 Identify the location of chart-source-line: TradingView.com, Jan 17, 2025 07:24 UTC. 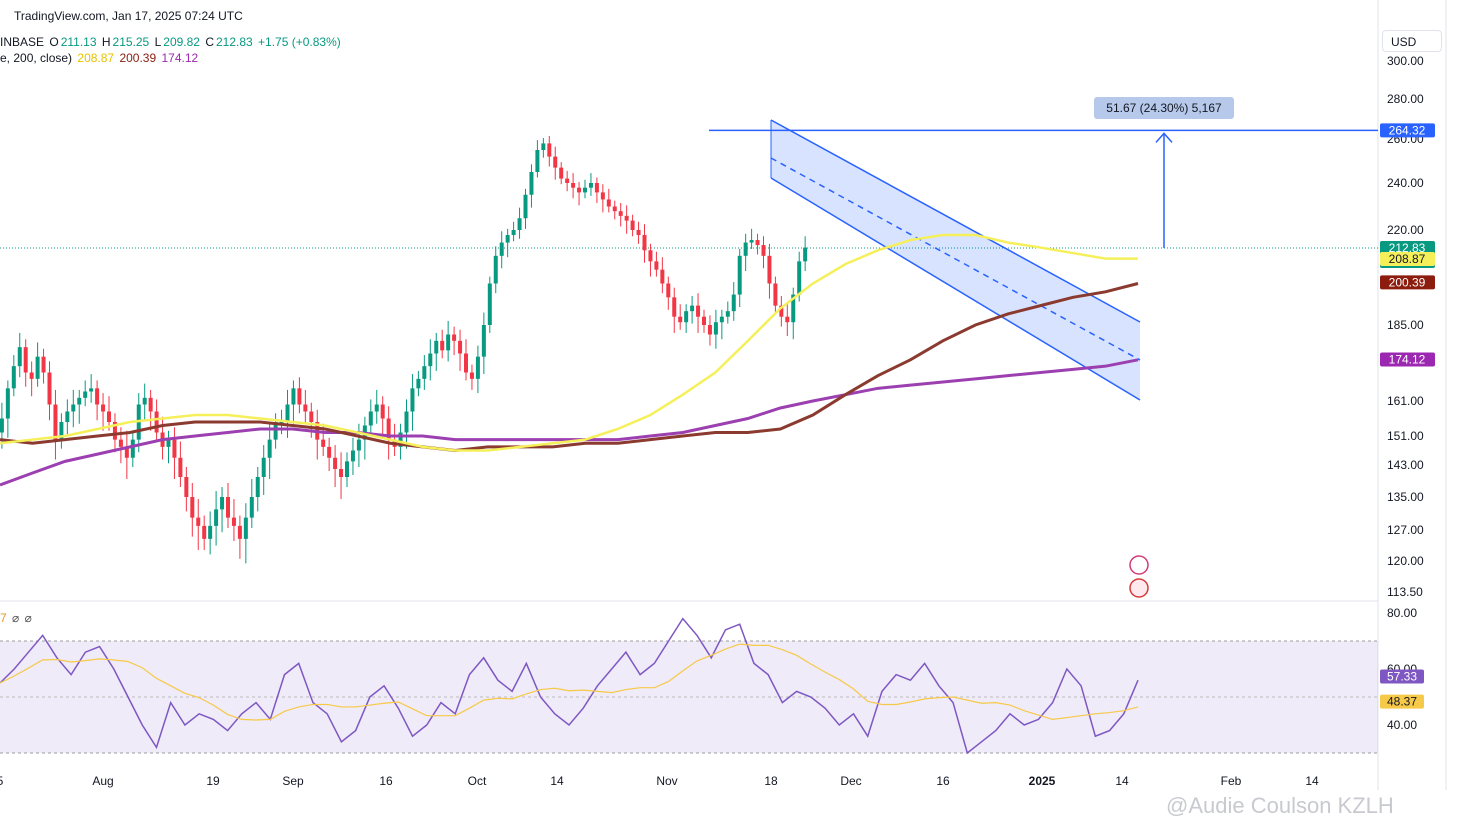
(122, 15).